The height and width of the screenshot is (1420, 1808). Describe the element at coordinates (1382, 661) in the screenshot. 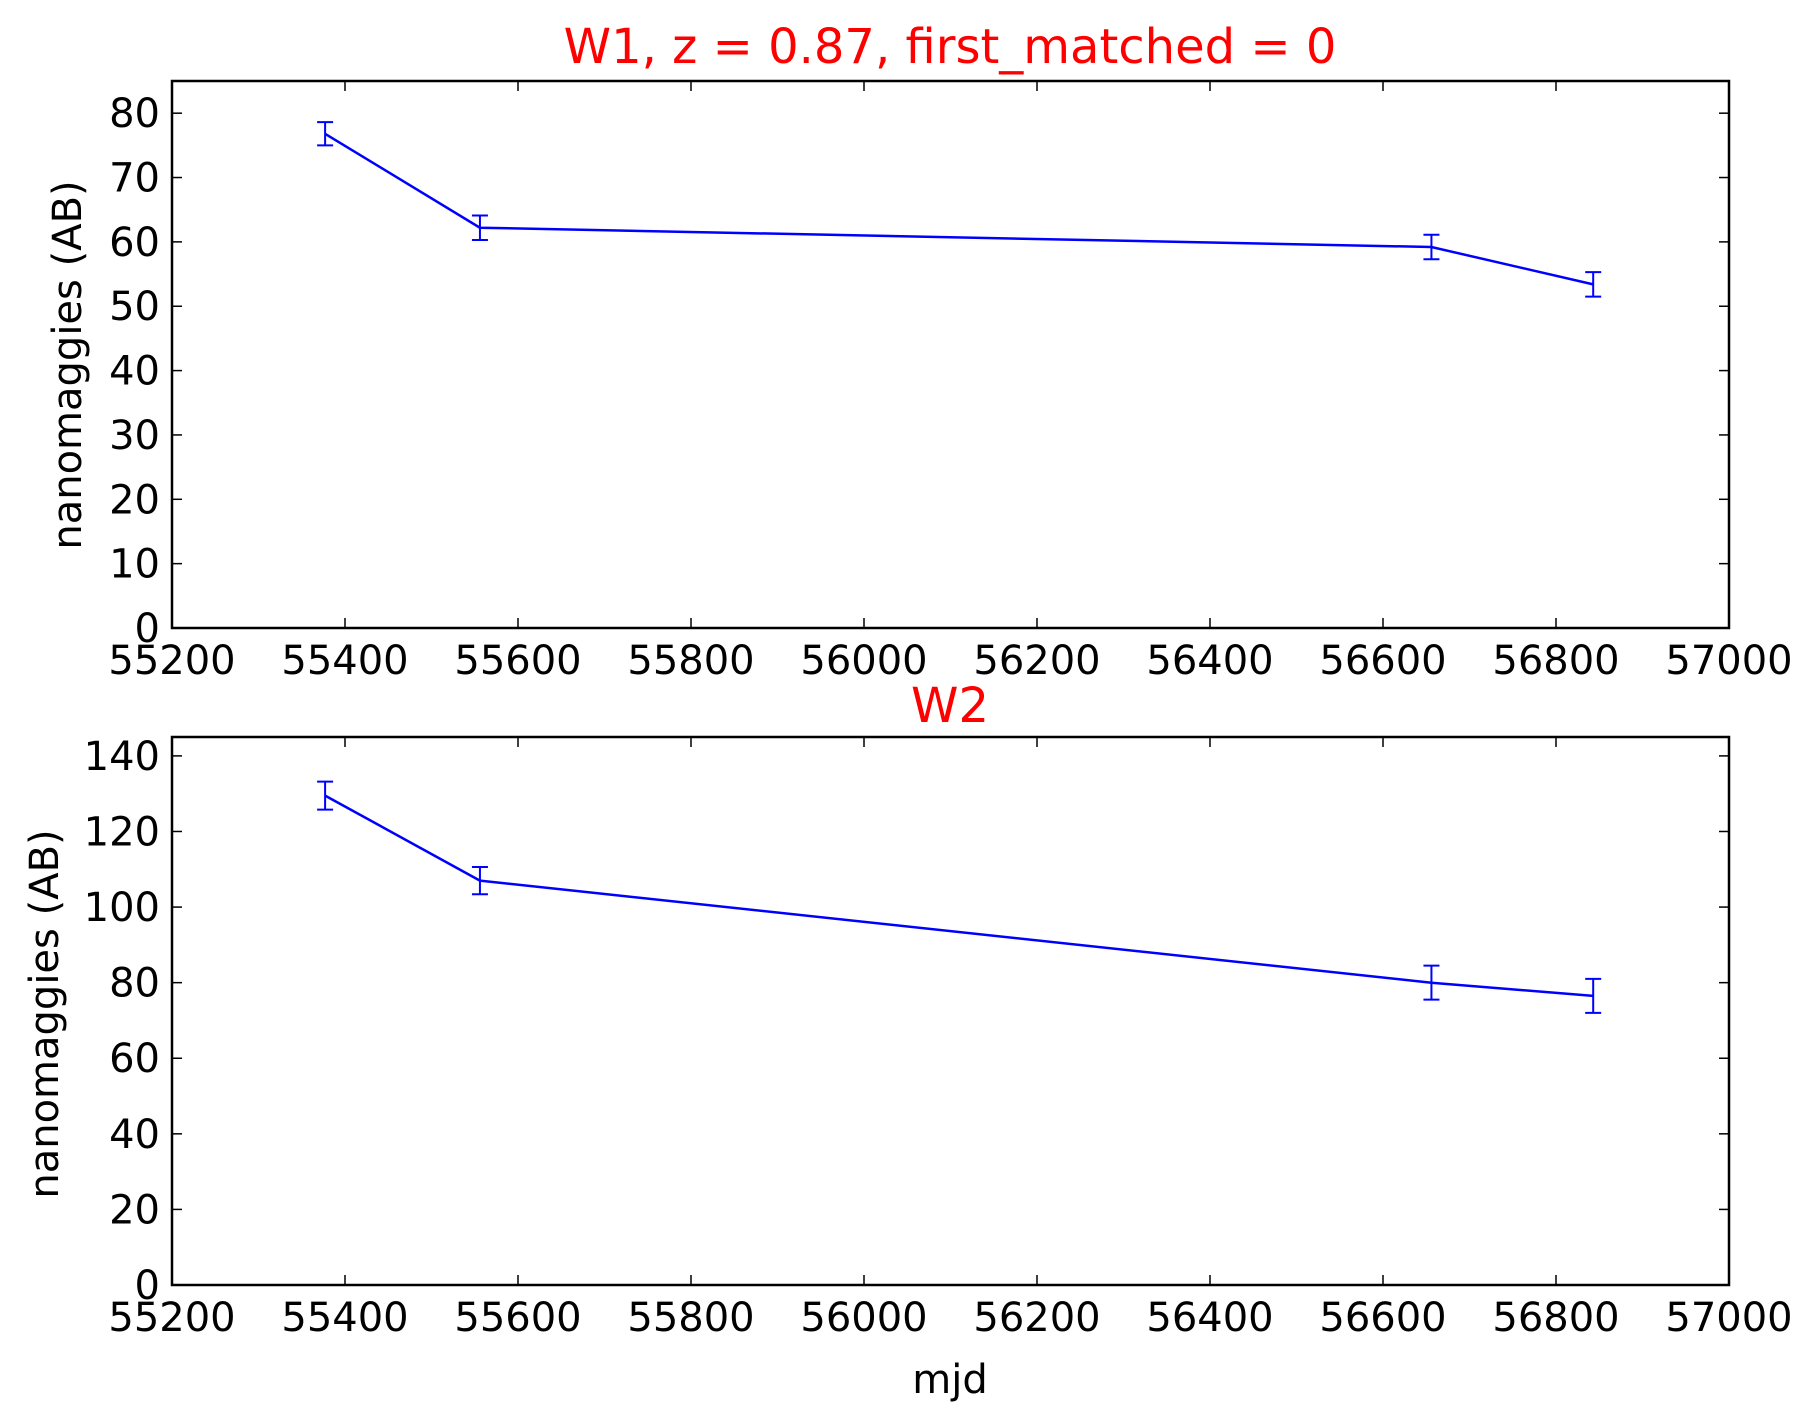

I see `w1-x-tick-label: 56600` at that location.